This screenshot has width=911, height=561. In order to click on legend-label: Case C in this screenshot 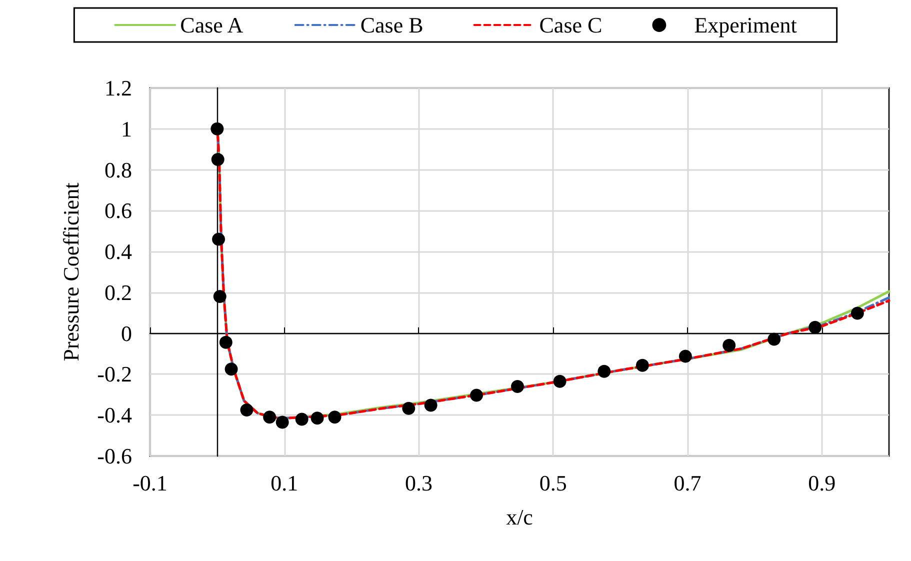, I will do `click(570, 25)`.